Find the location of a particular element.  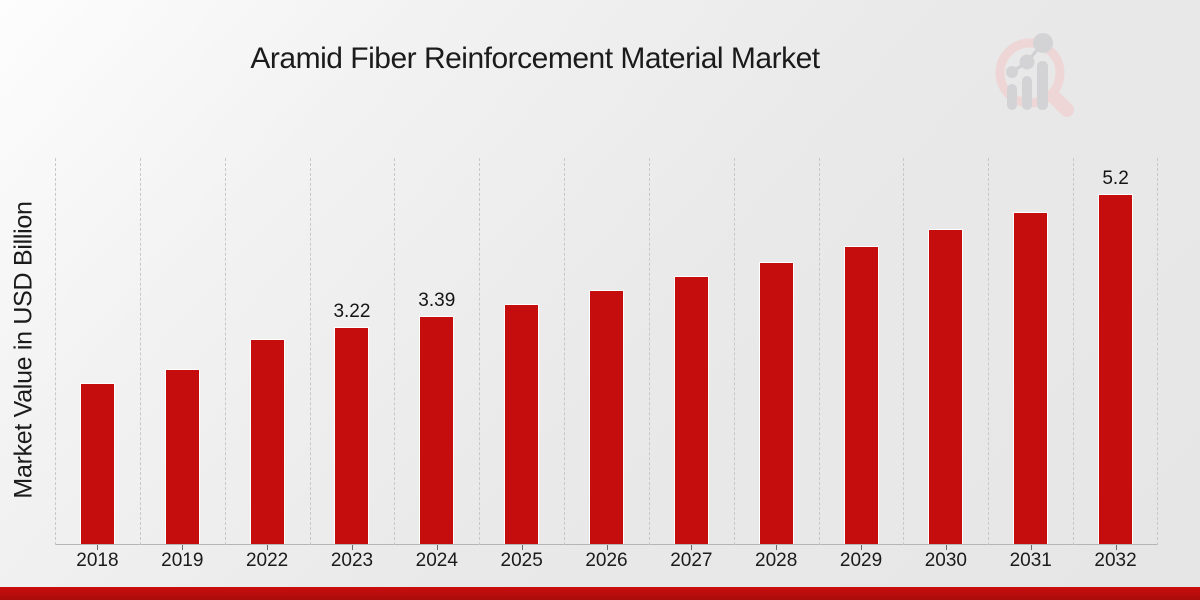

bar-2031 is located at coordinates (1031, 377).